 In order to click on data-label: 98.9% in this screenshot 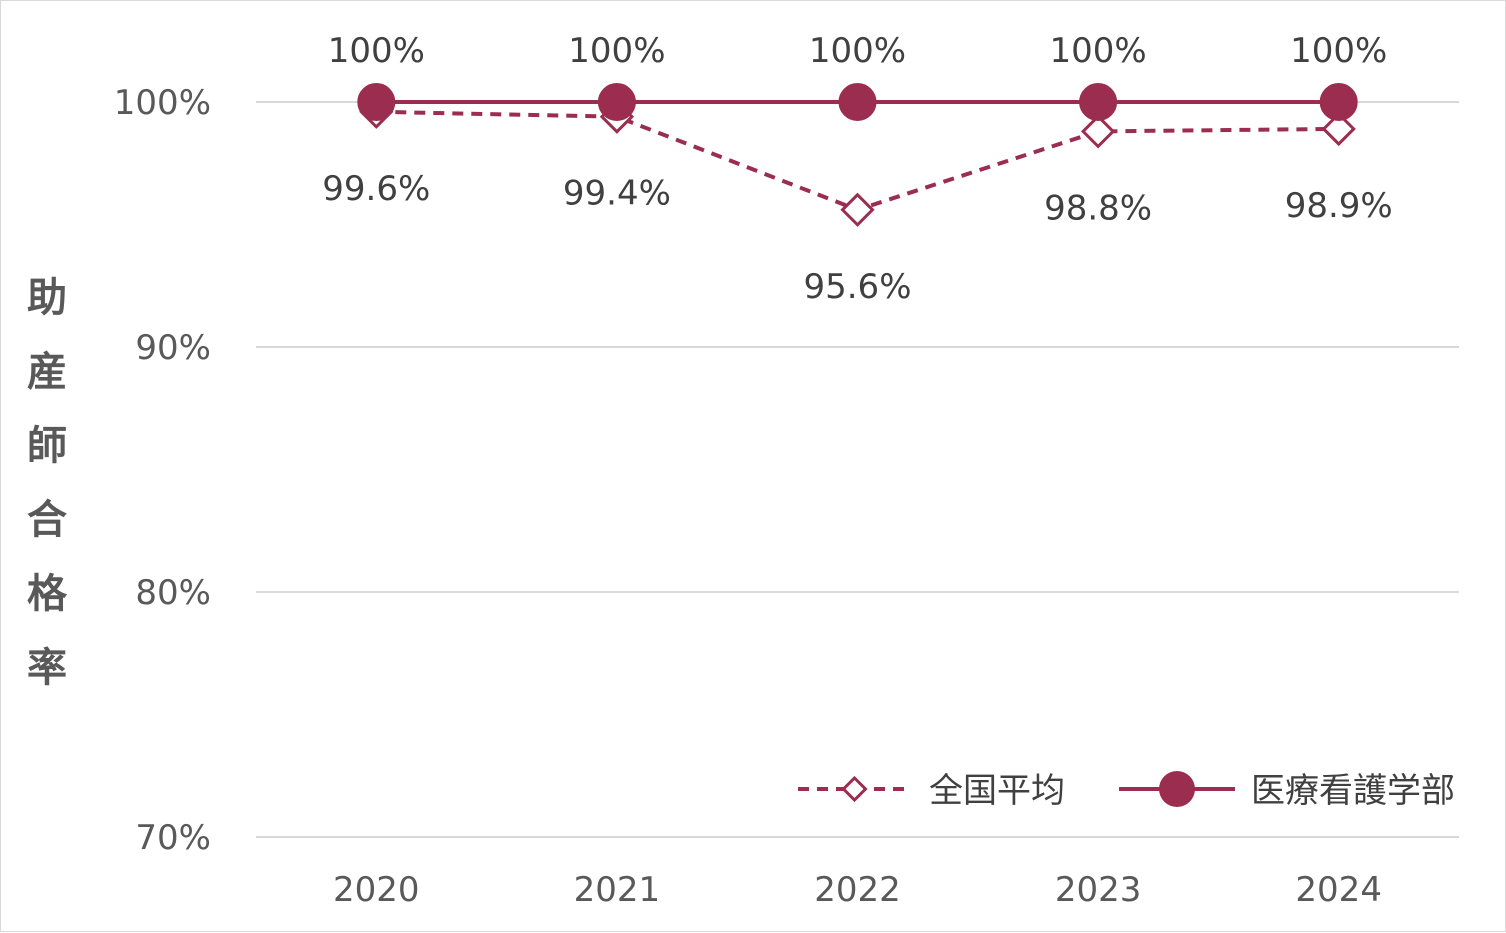, I will do `click(1339, 206)`.